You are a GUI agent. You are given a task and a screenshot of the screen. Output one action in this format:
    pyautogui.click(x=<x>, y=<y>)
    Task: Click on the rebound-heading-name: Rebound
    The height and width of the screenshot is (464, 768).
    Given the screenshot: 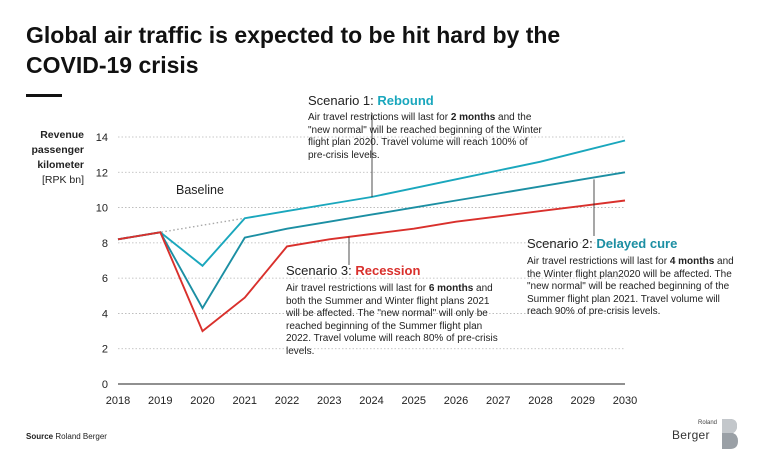 What is the action you would take?
    pyautogui.click(x=405, y=100)
    